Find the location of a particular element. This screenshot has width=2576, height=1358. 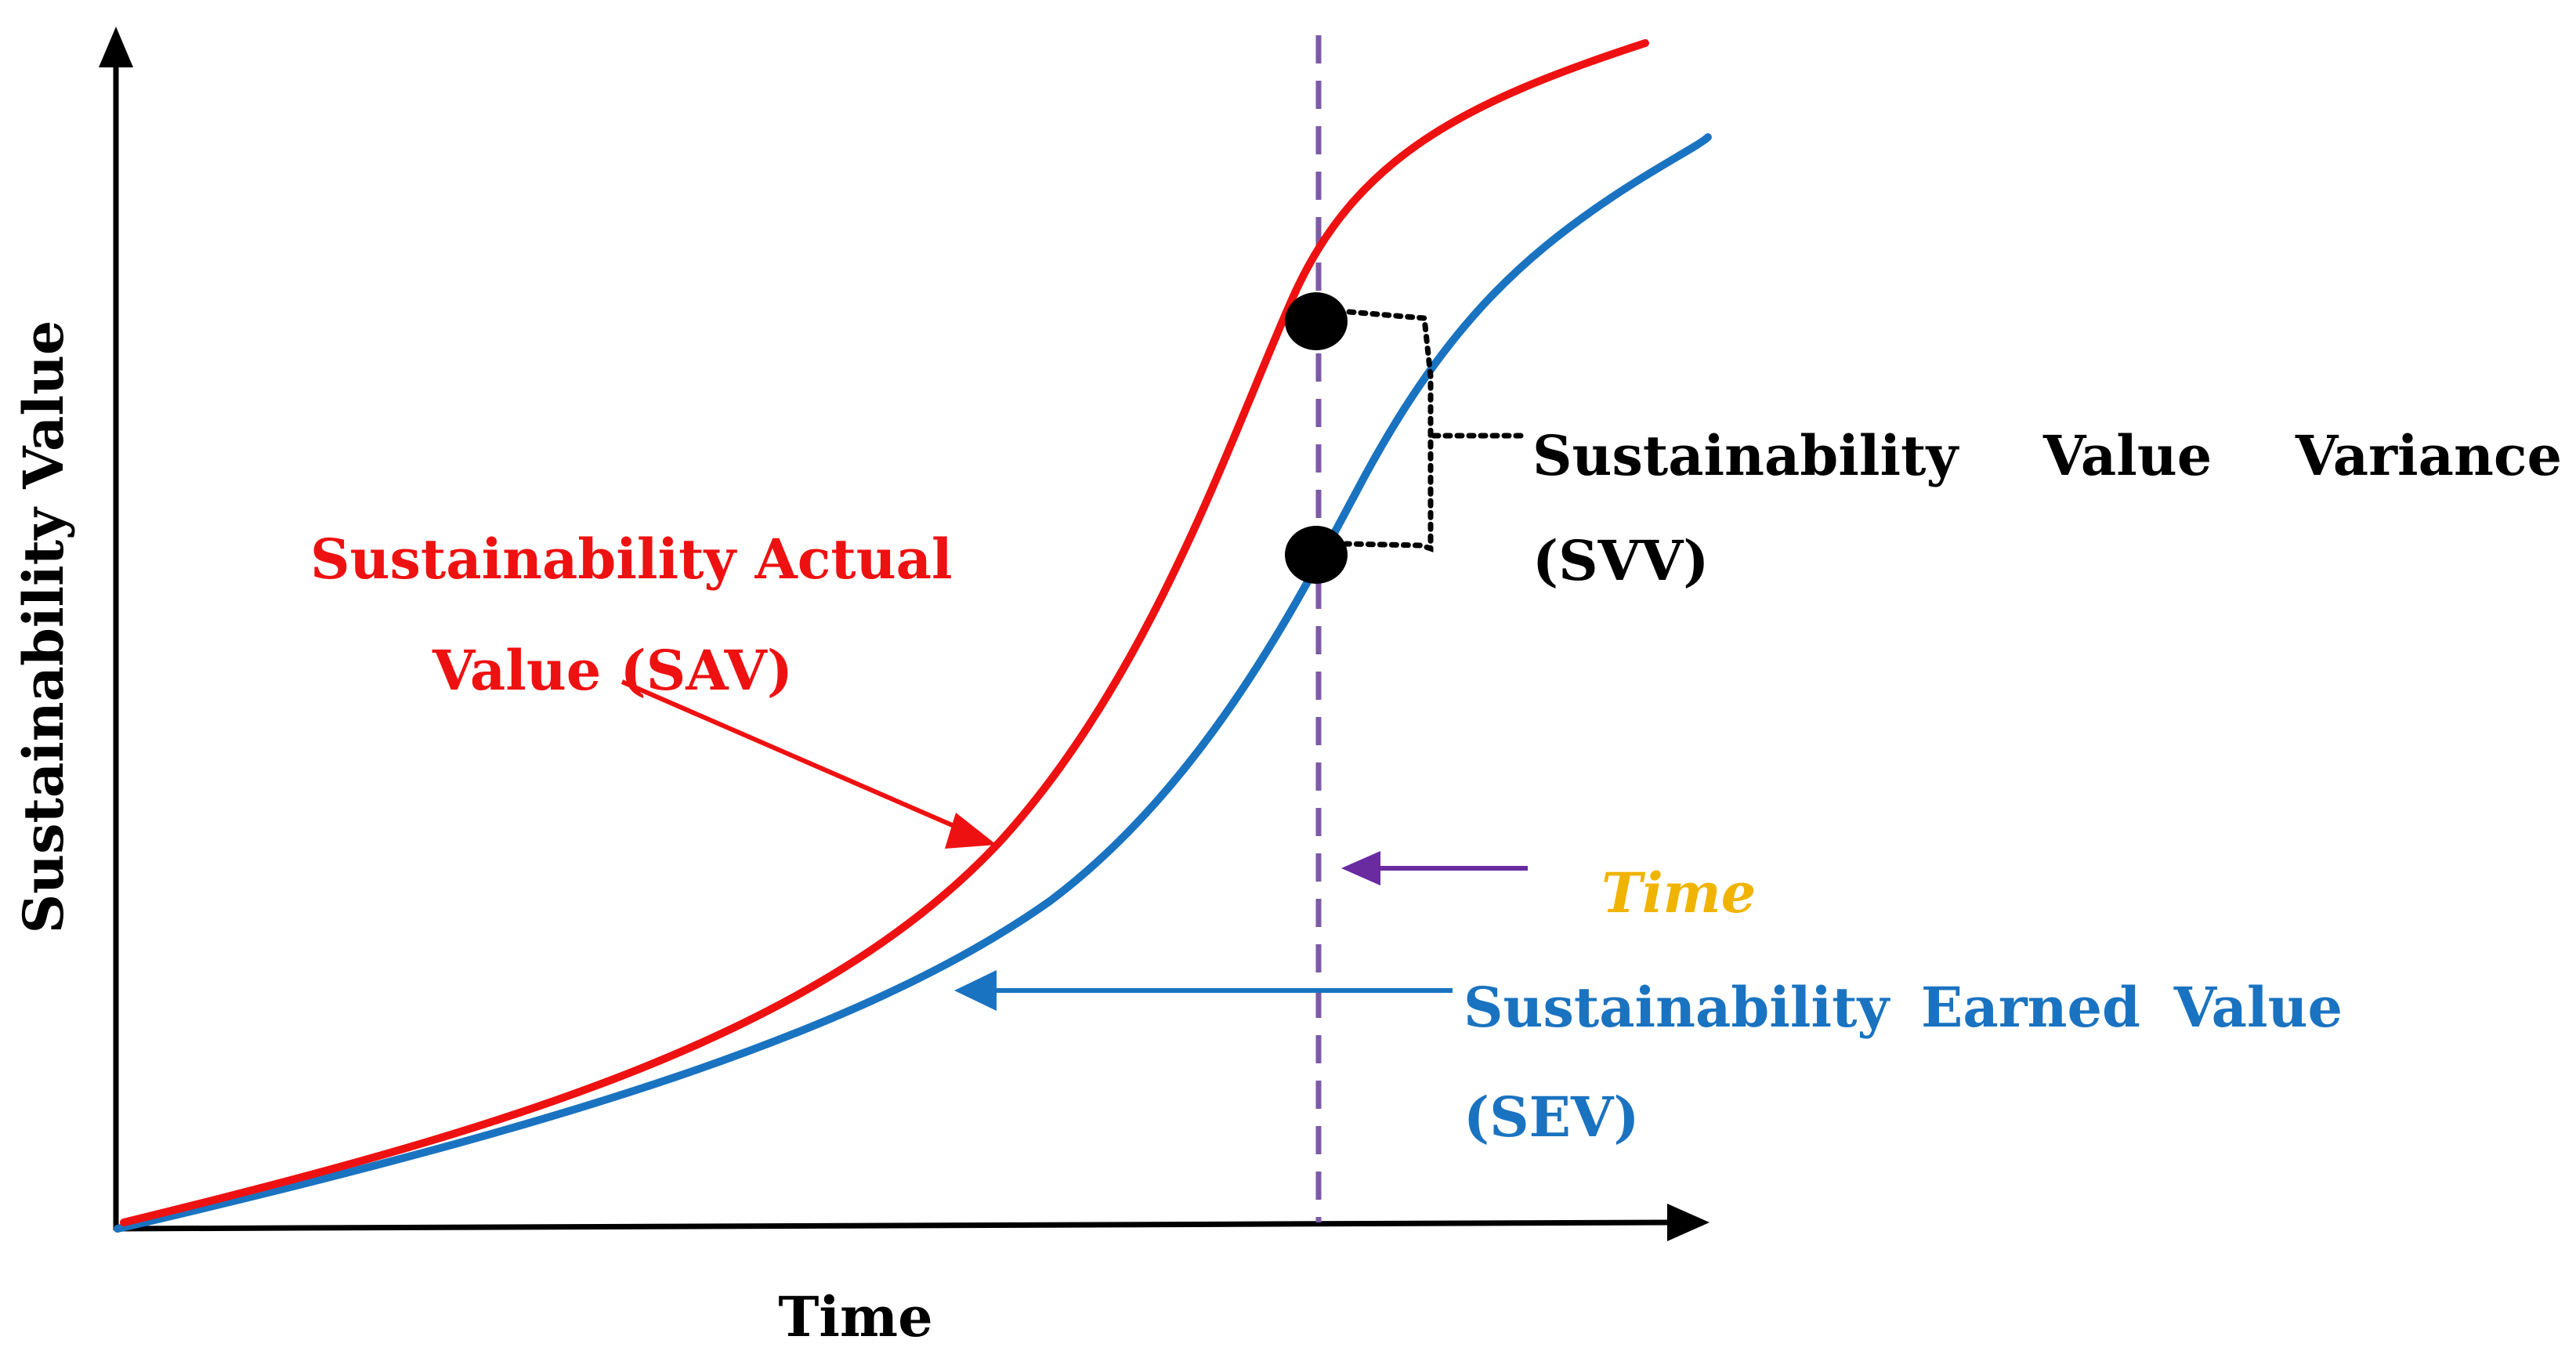

svv-label-word2: Value is located at coordinates (2127, 455).